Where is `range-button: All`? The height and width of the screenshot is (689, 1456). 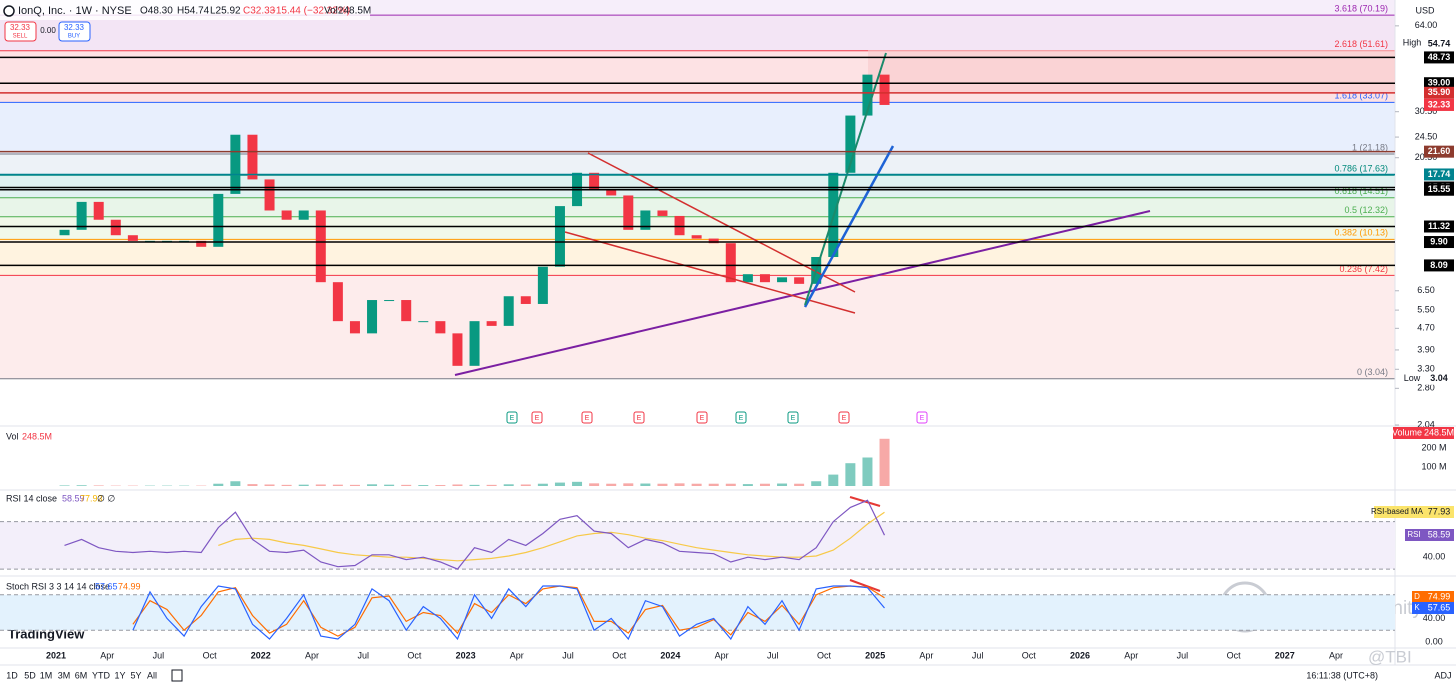
range-button: All is located at coordinates (152, 675).